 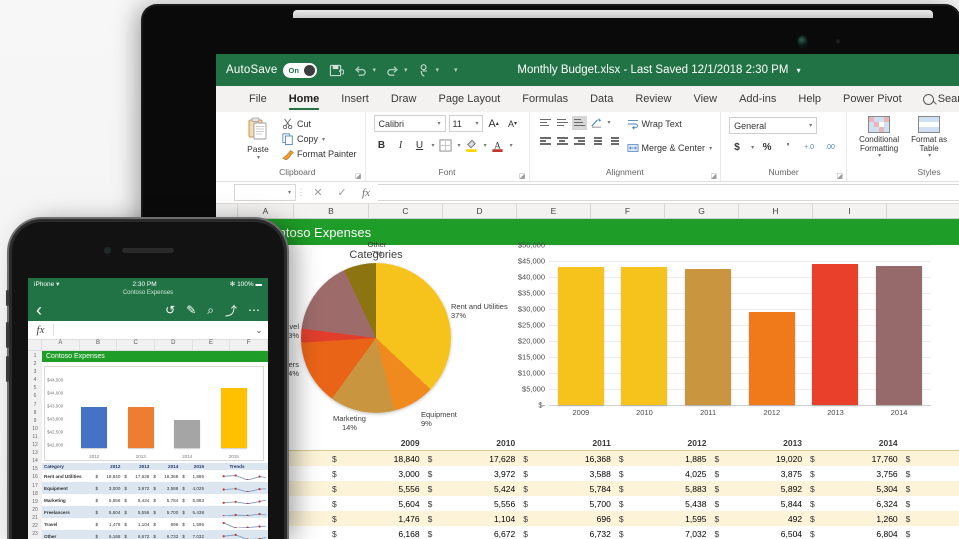 I want to click on phone-table-cell-value: 696, so click(x=174, y=524).